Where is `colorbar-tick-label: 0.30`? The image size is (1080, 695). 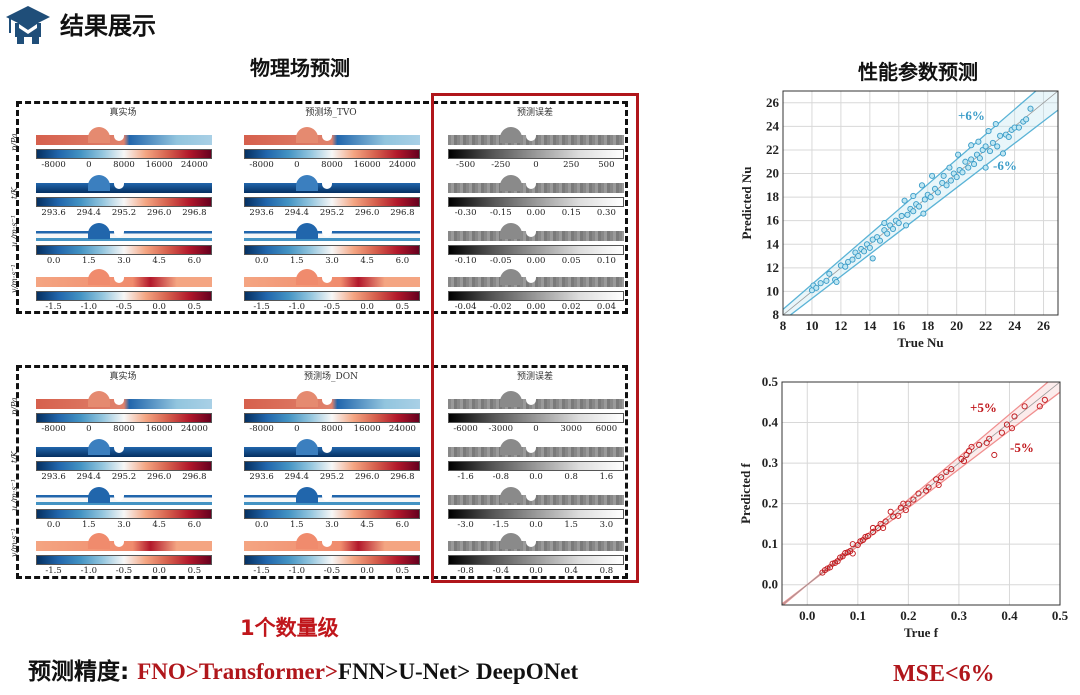
colorbar-tick-label: 0.30 is located at coordinates (606, 213).